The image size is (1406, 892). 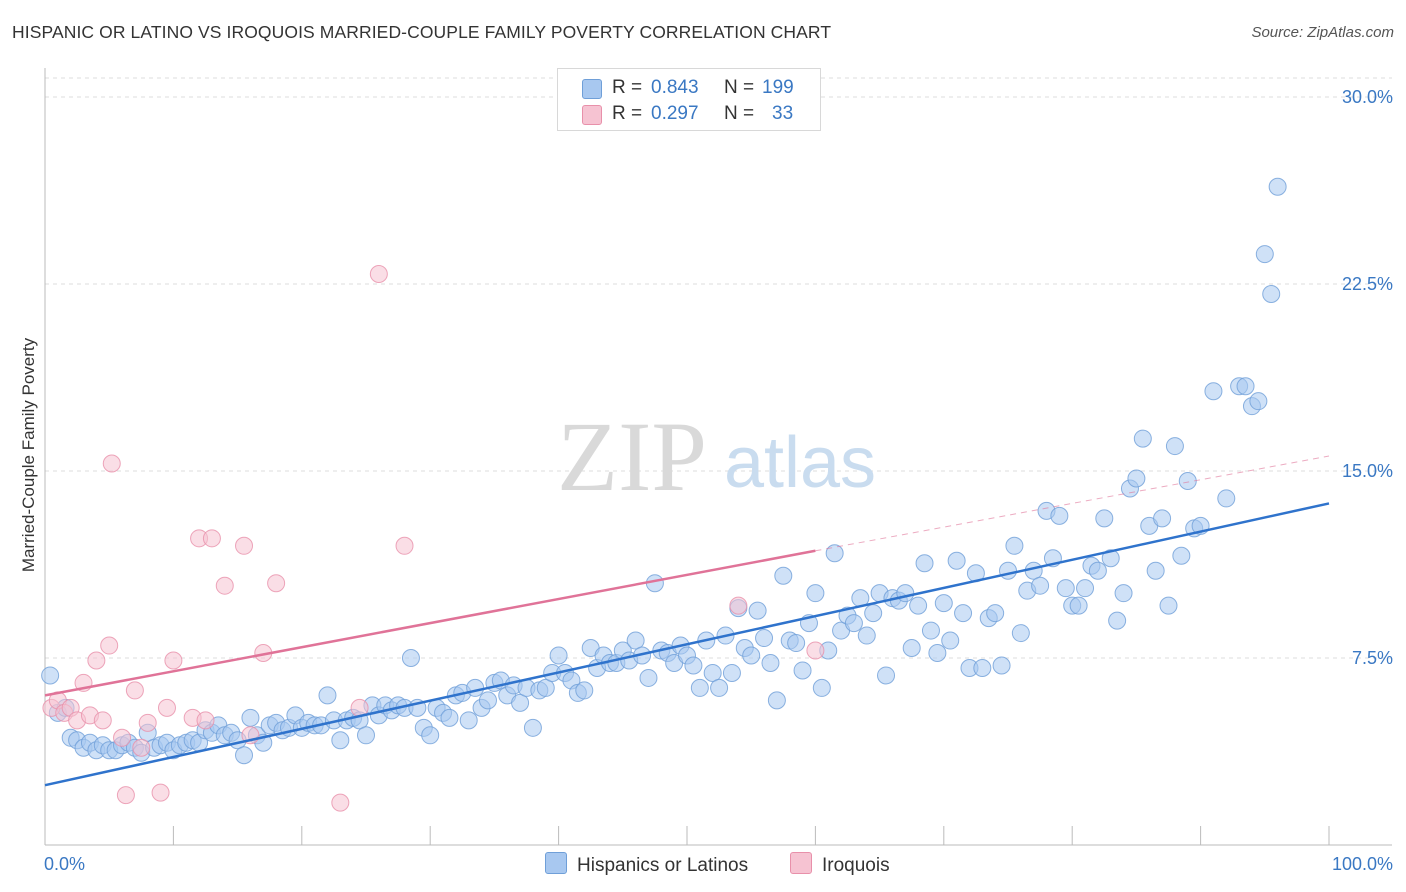 I want to click on trend-line-iroquois-extension, so click(x=1072, y=503).